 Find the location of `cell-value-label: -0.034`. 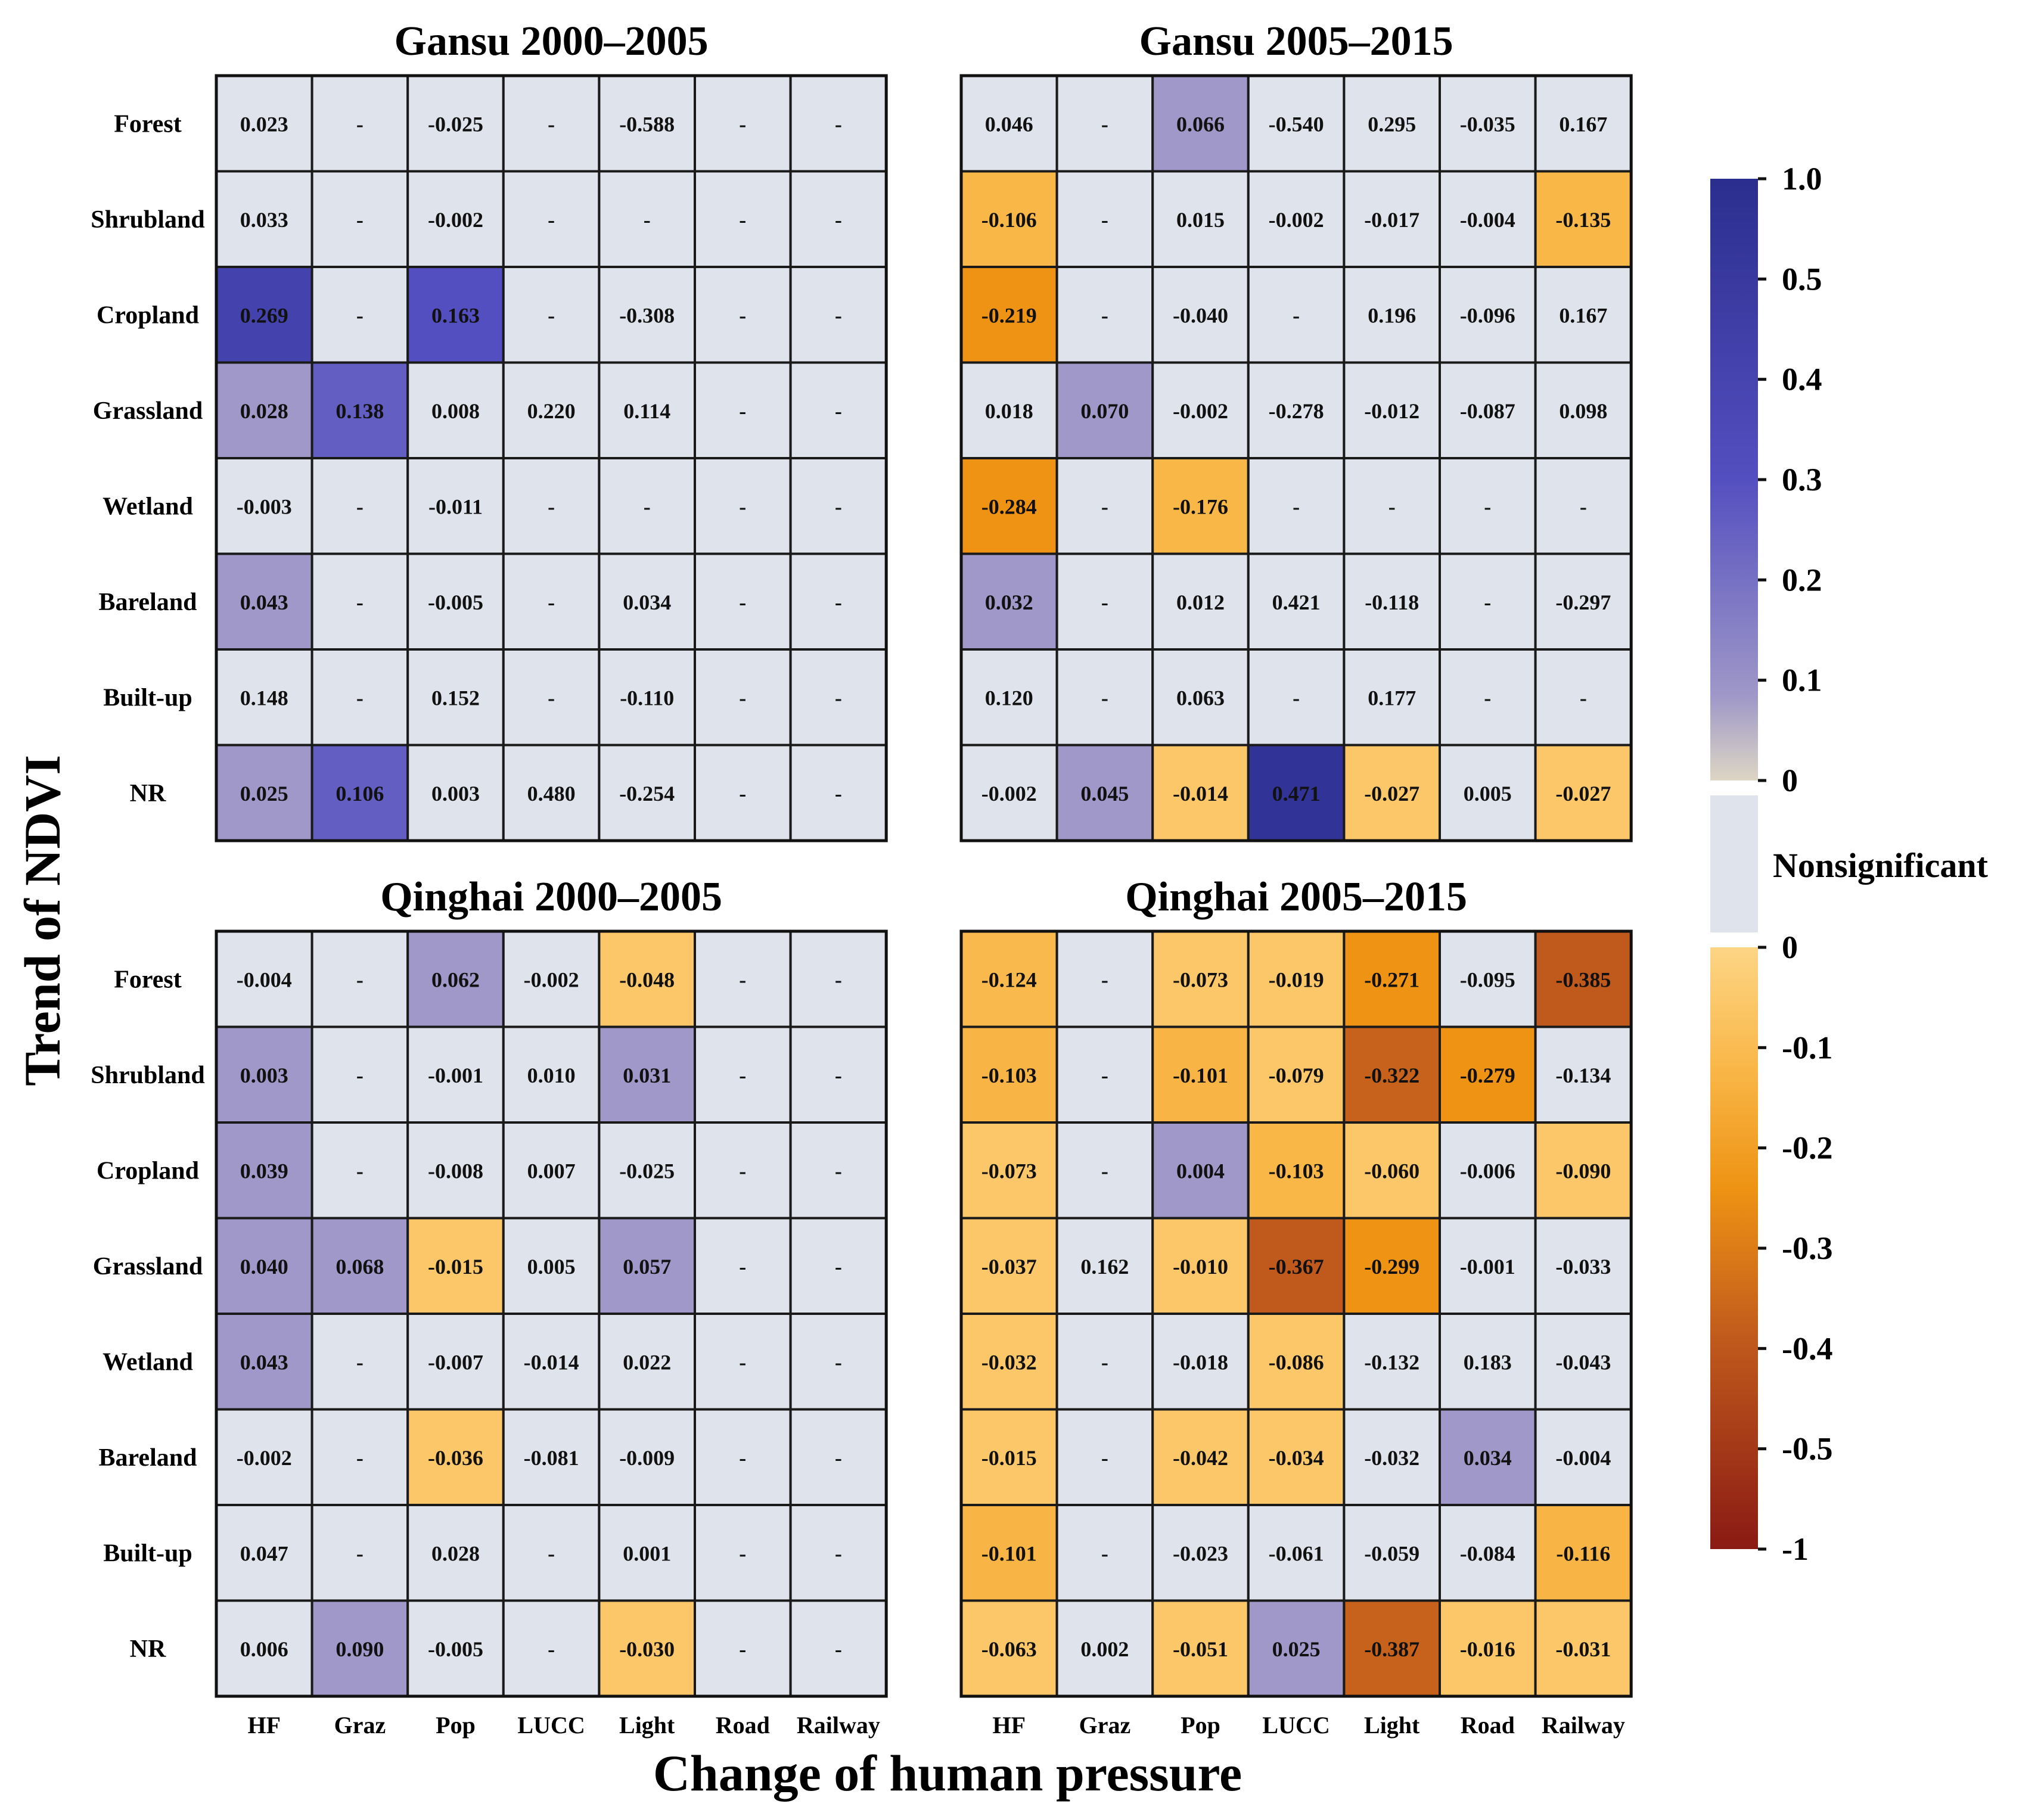

cell-value-label: -0.034 is located at coordinates (1296, 1458).